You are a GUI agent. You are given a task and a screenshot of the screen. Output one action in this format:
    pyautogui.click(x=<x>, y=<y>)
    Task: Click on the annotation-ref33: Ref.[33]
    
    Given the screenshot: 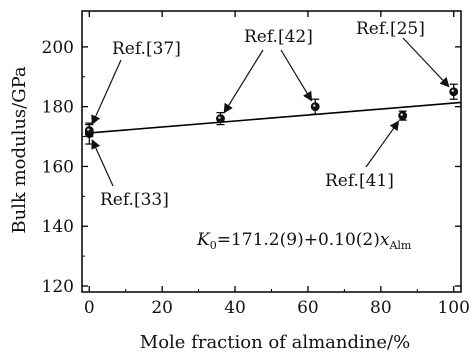 What is the action you would take?
    pyautogui.click(x=134, y=200)
    